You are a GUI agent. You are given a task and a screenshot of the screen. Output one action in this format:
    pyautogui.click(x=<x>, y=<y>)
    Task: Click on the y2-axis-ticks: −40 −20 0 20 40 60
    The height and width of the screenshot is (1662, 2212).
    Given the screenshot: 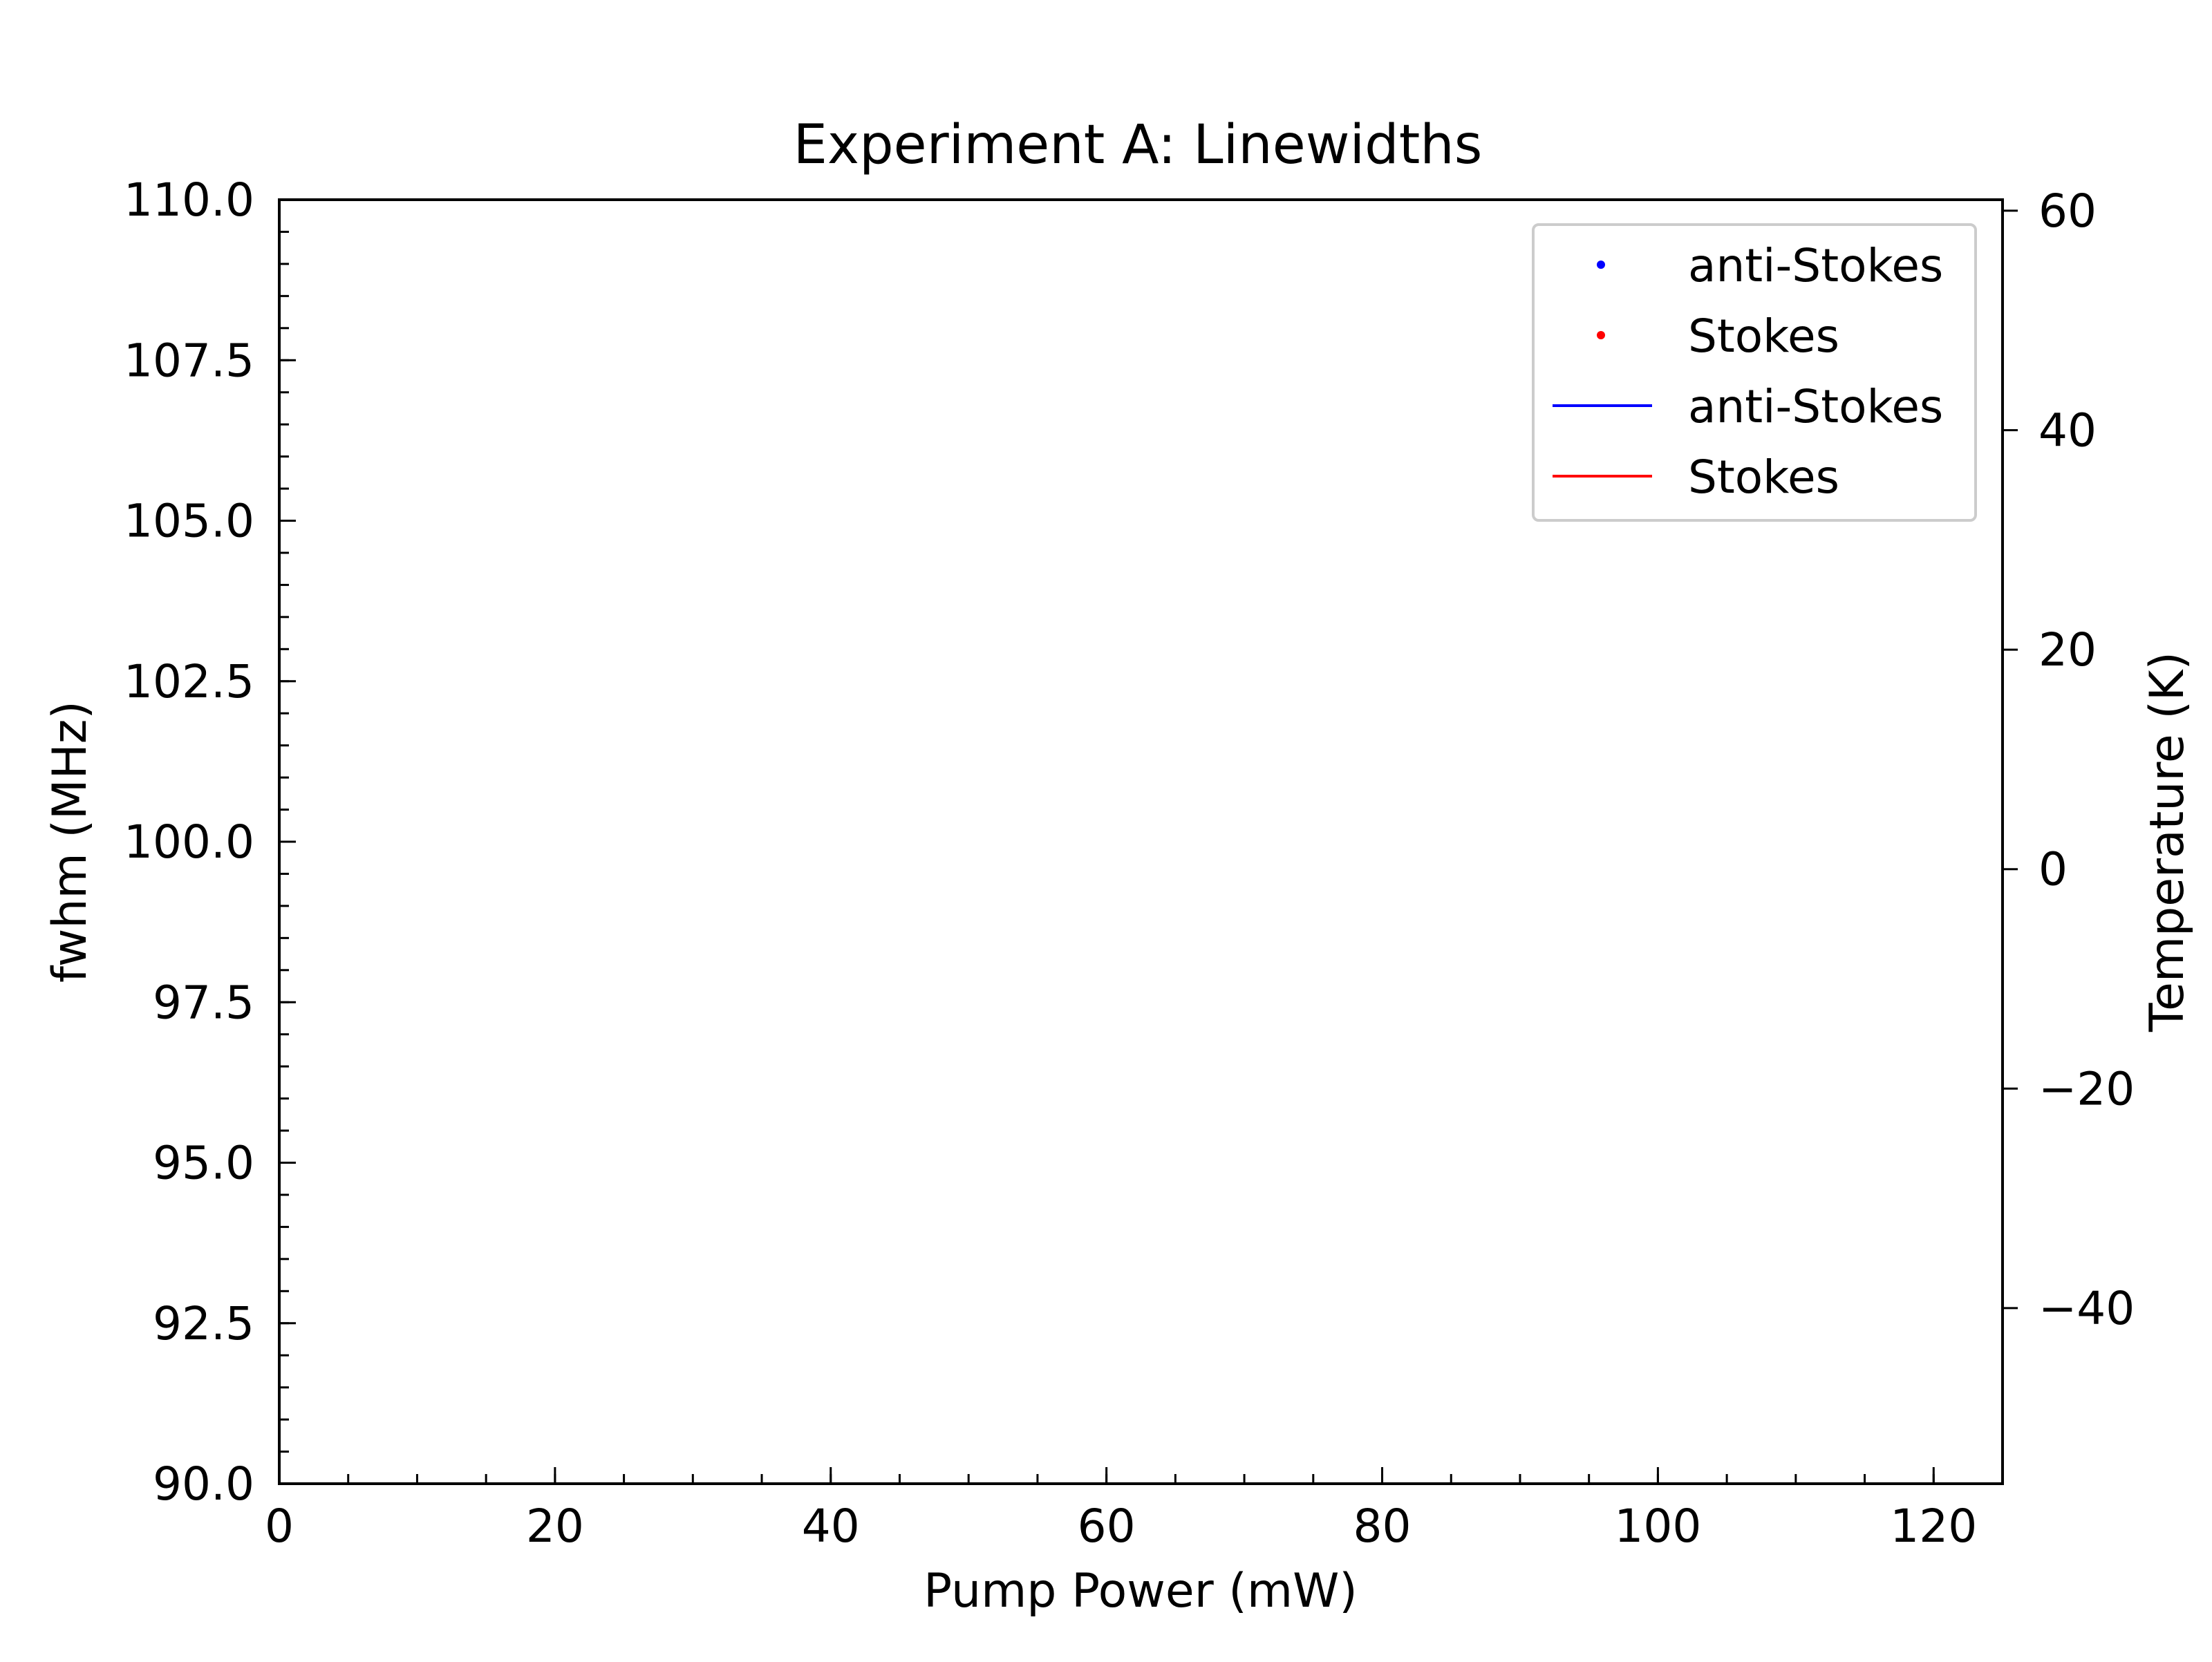 What is the action you would take?
    pyautogui.click(x=2069, y=760)
    